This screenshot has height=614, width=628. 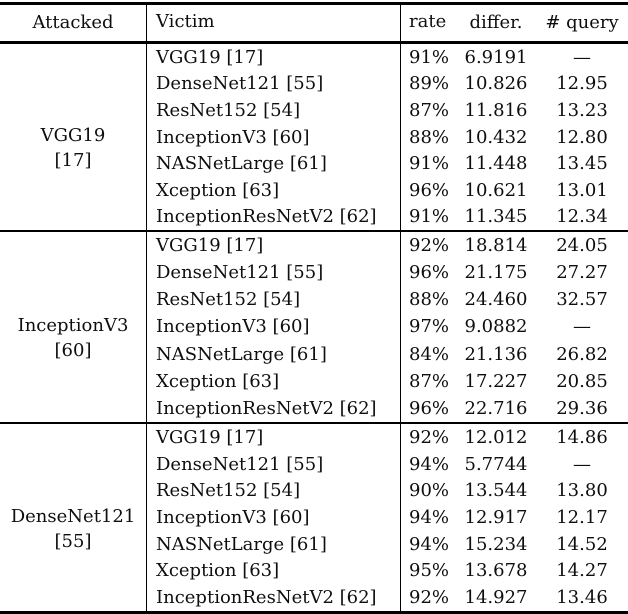 What do you see at coordinates (582, 273) in the screenshot?
I see `query-cell: 27.27` at bounding box center [582, 273].